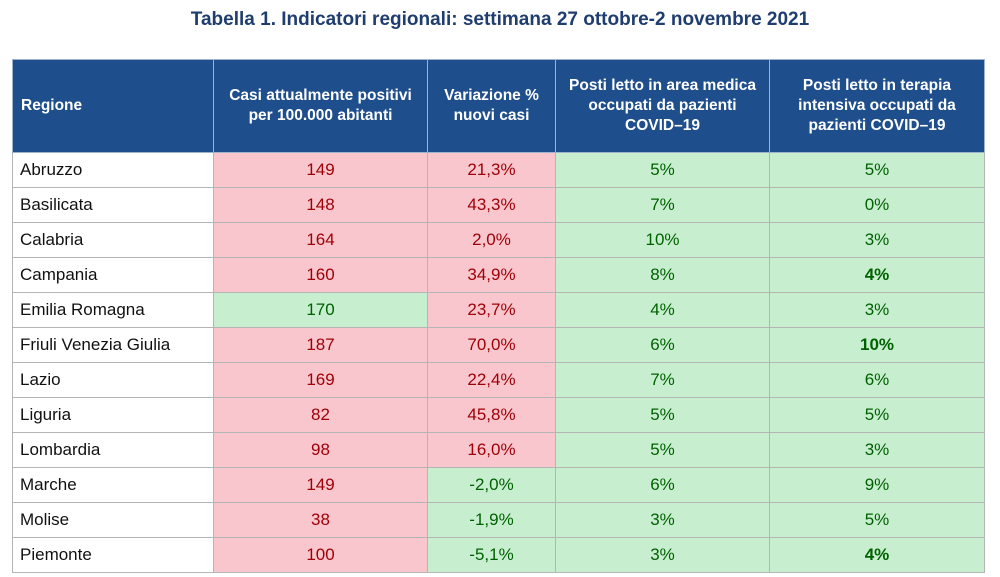  What do you see at coordinates (491, 106) in the screenshot?
I see `header-variazione: Variazione % nuovi casi` at bounding box center [491, 106].